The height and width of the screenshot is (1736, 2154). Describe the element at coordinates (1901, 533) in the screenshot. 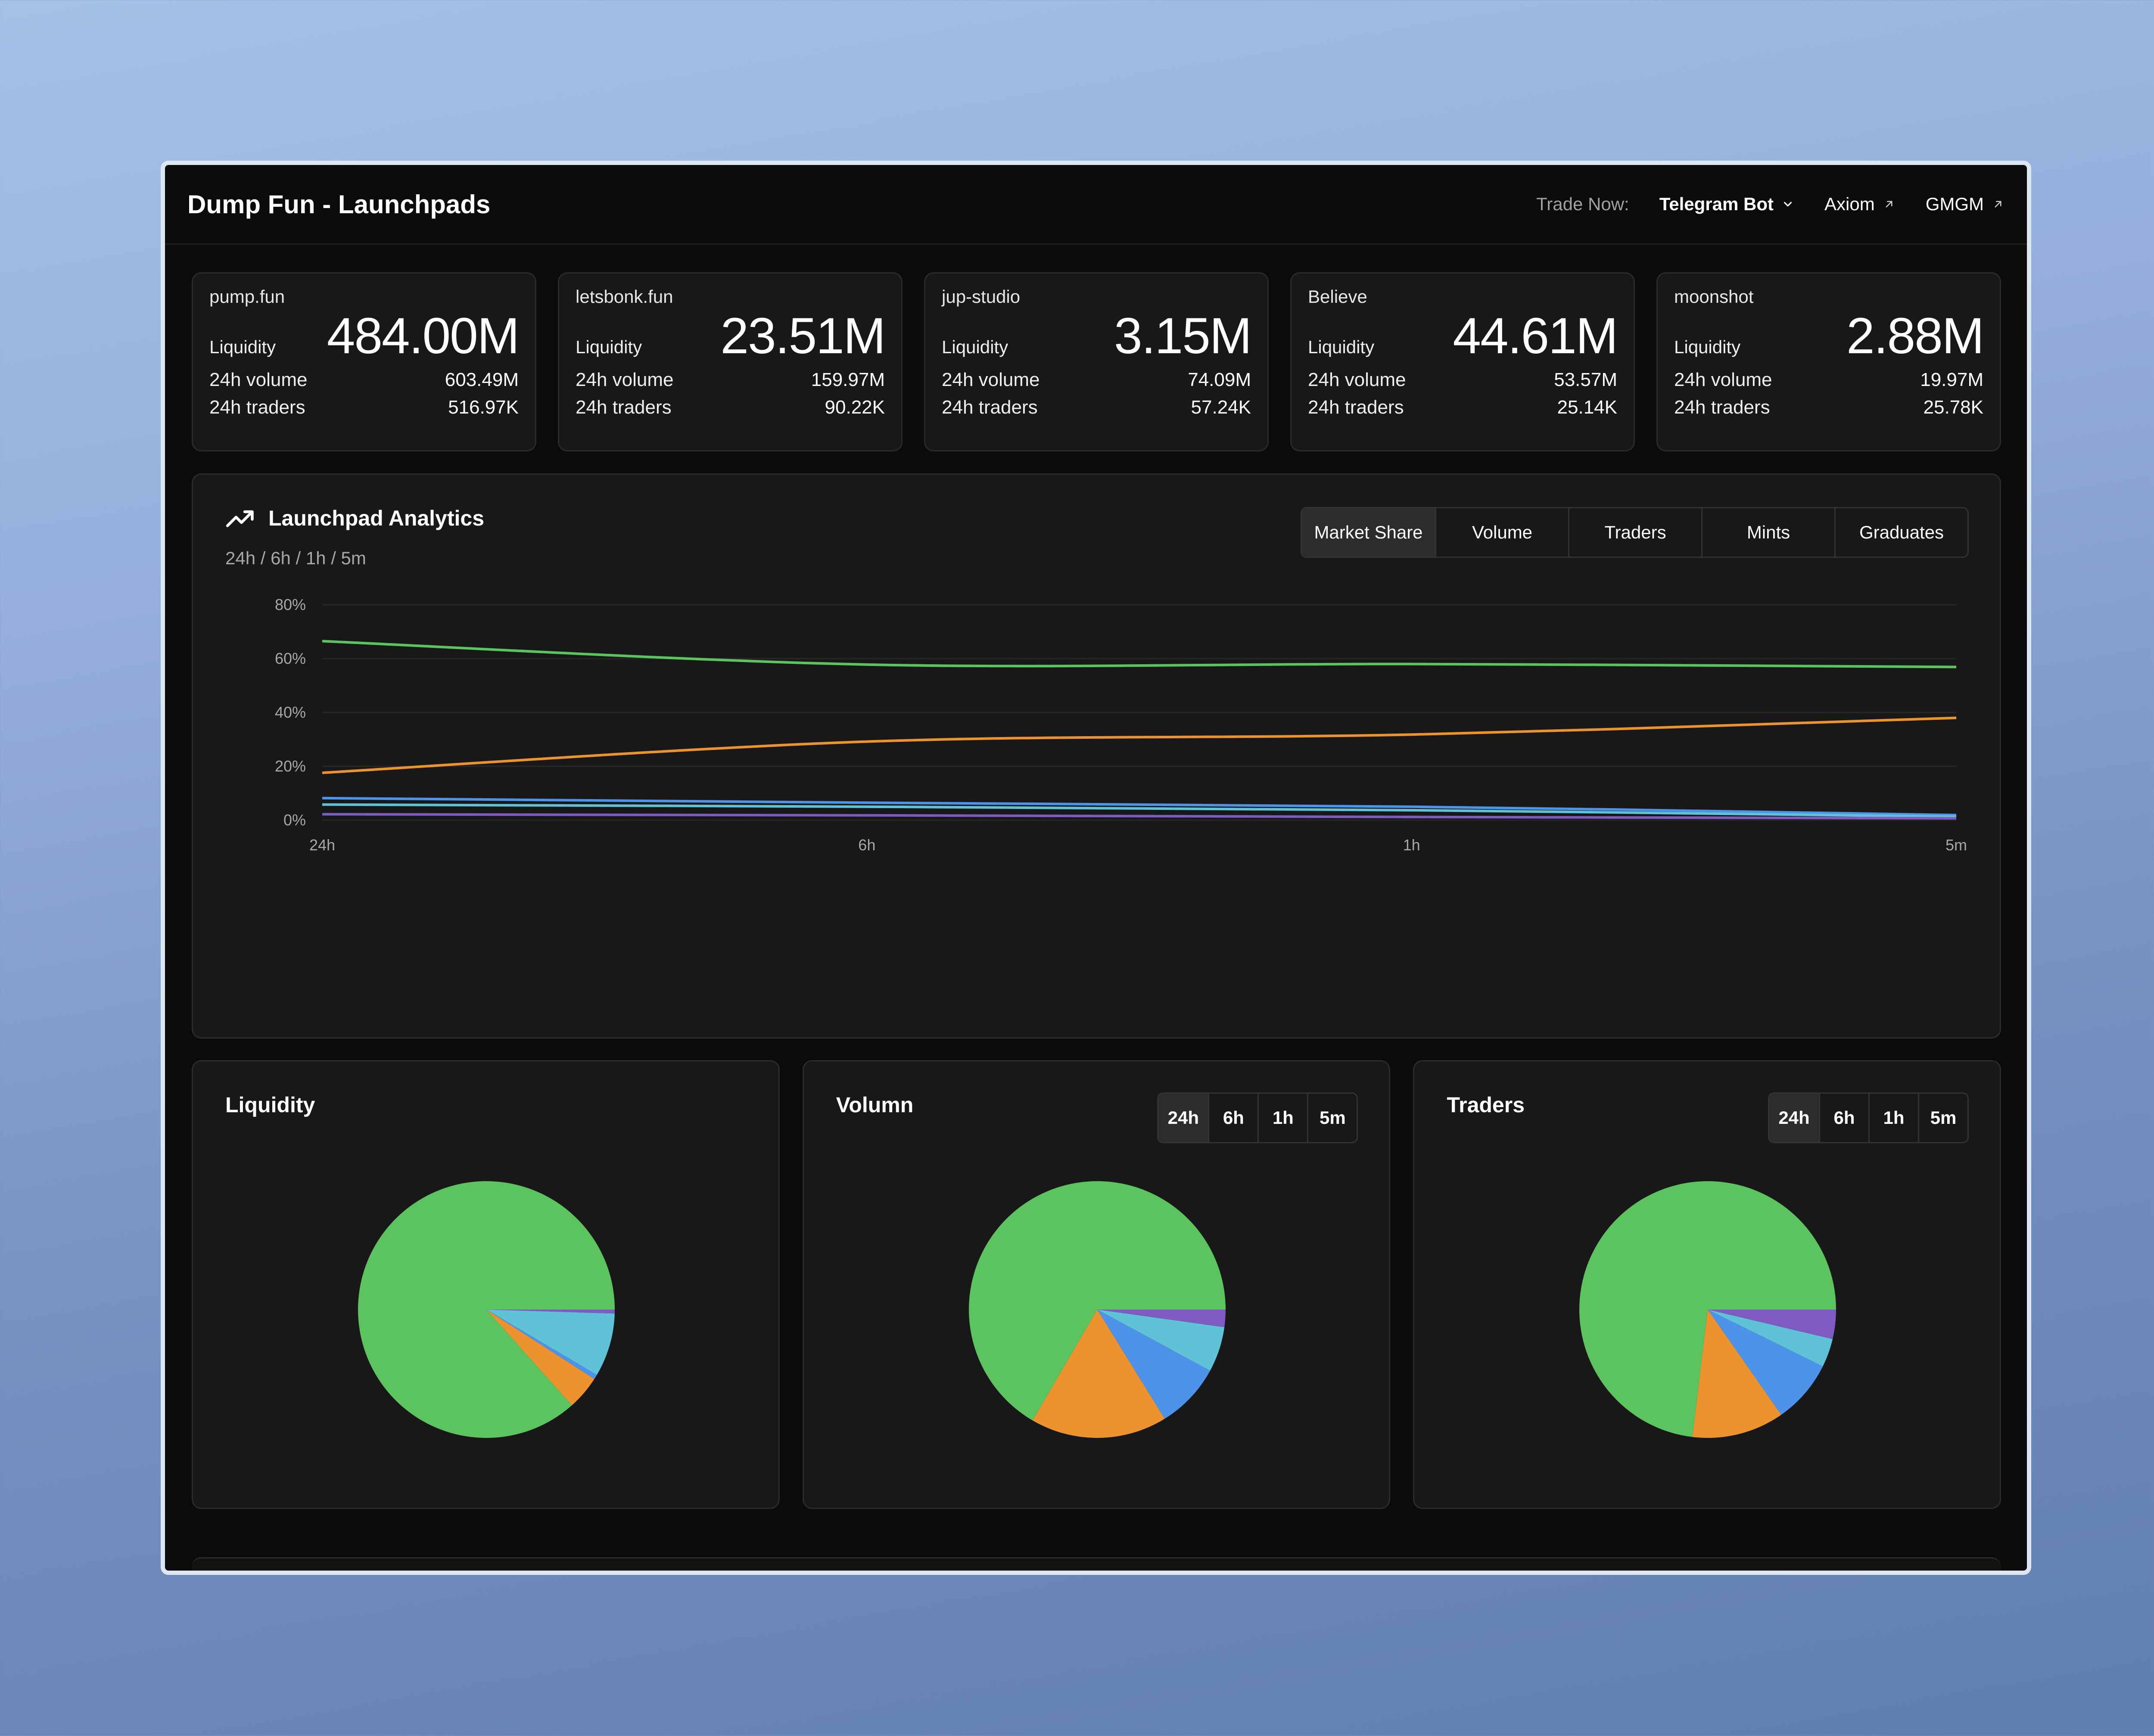

I see `metric-tab-graduates: Graduates` at that location.